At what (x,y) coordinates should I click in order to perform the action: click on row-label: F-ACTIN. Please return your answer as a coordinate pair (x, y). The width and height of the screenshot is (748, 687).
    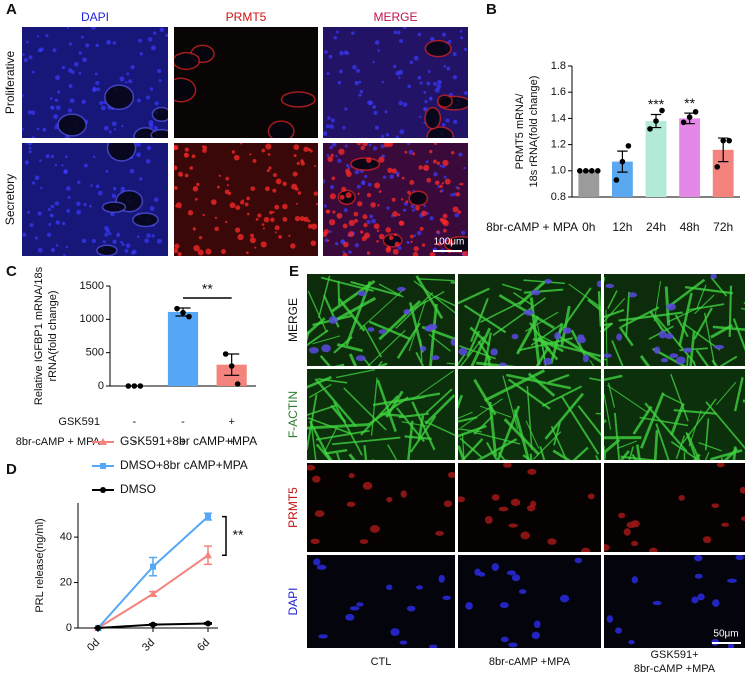
    Looking at the image, I should click on (293, 414).